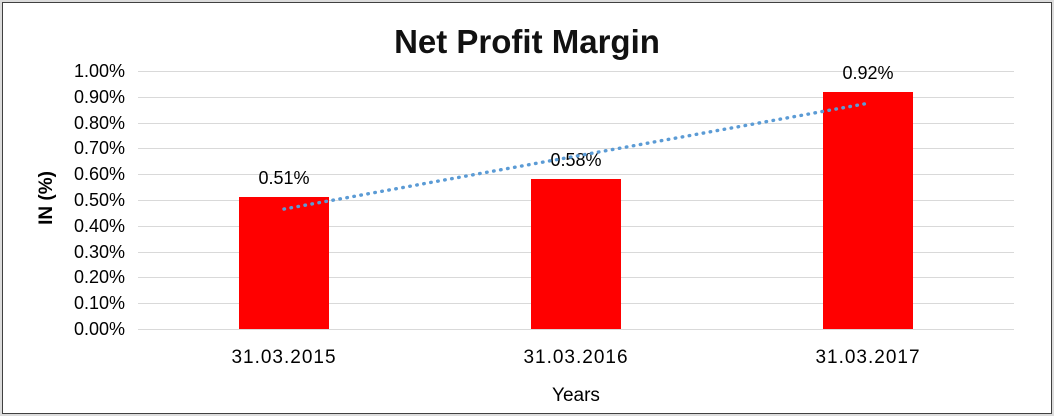 The width and height of the screenshot is (1054, 416). I want to click on y-axis-tick-label: 0.60%, so click(99, 174).